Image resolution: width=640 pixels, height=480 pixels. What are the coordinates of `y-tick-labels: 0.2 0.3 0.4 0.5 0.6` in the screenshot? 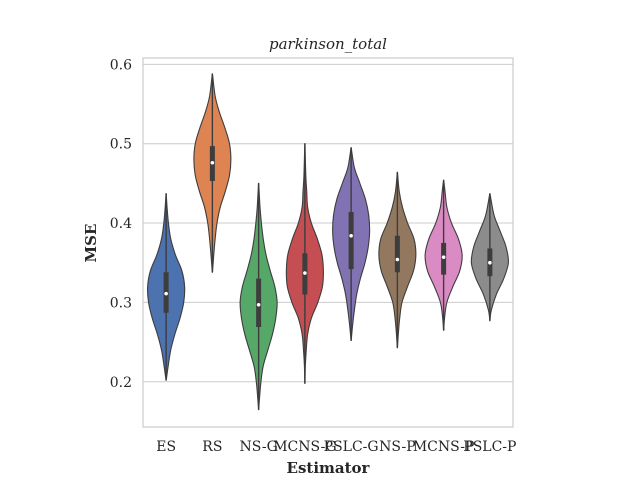 It's located at (121, 223).